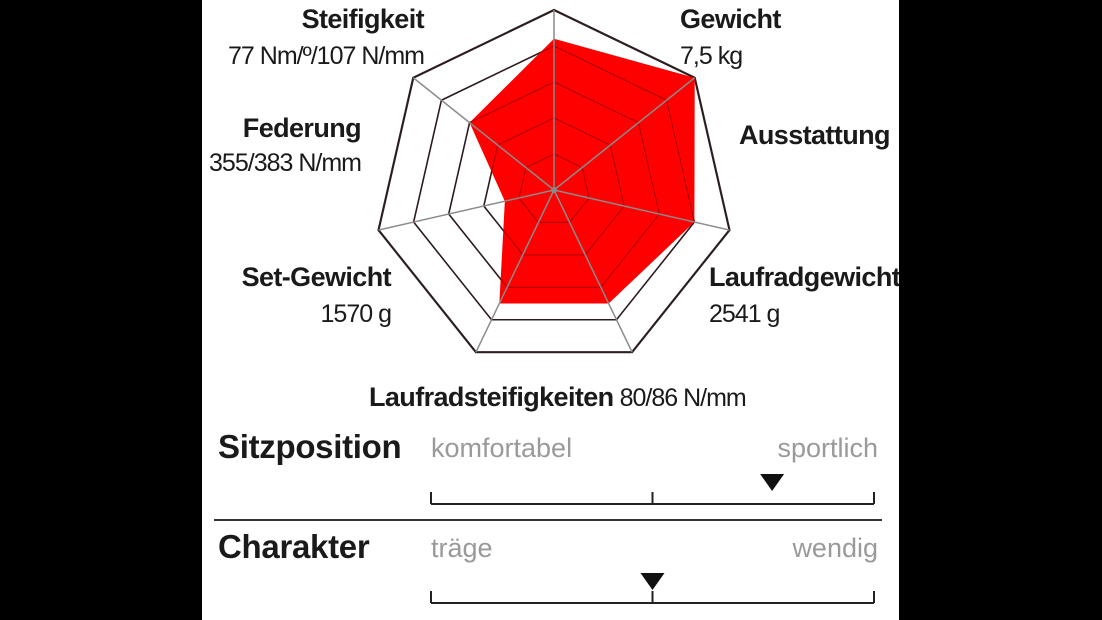 The height and width of the screenshot is (620, 1102). I want to click on axis-value-federung: 355/383 N/mm, so click(285, 163).